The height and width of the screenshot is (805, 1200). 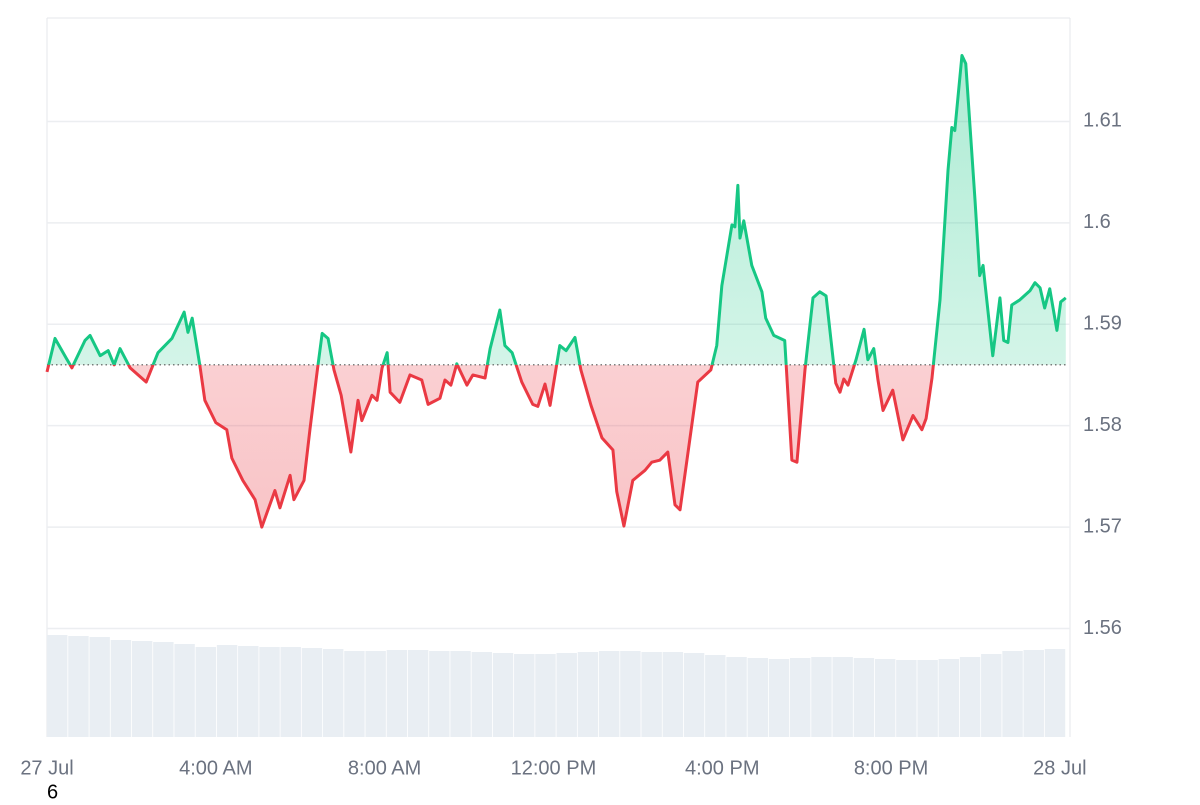 What do you see at coordinates (1102, 526) in the screenshot?
I see `y-tick-label: 1.57` at bounding box center [1102, 526].